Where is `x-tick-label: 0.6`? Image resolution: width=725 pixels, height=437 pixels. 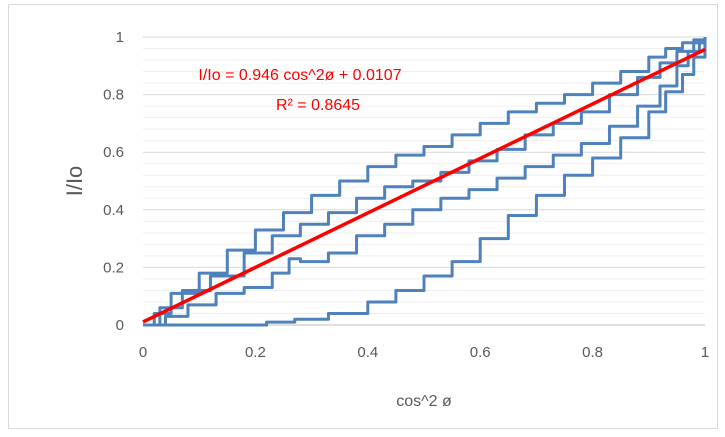 x-tick-label: 0.6 is located at coordinates (480, 352).